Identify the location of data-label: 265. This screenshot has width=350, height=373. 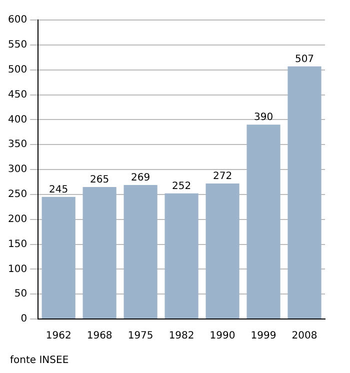
(100, 180).